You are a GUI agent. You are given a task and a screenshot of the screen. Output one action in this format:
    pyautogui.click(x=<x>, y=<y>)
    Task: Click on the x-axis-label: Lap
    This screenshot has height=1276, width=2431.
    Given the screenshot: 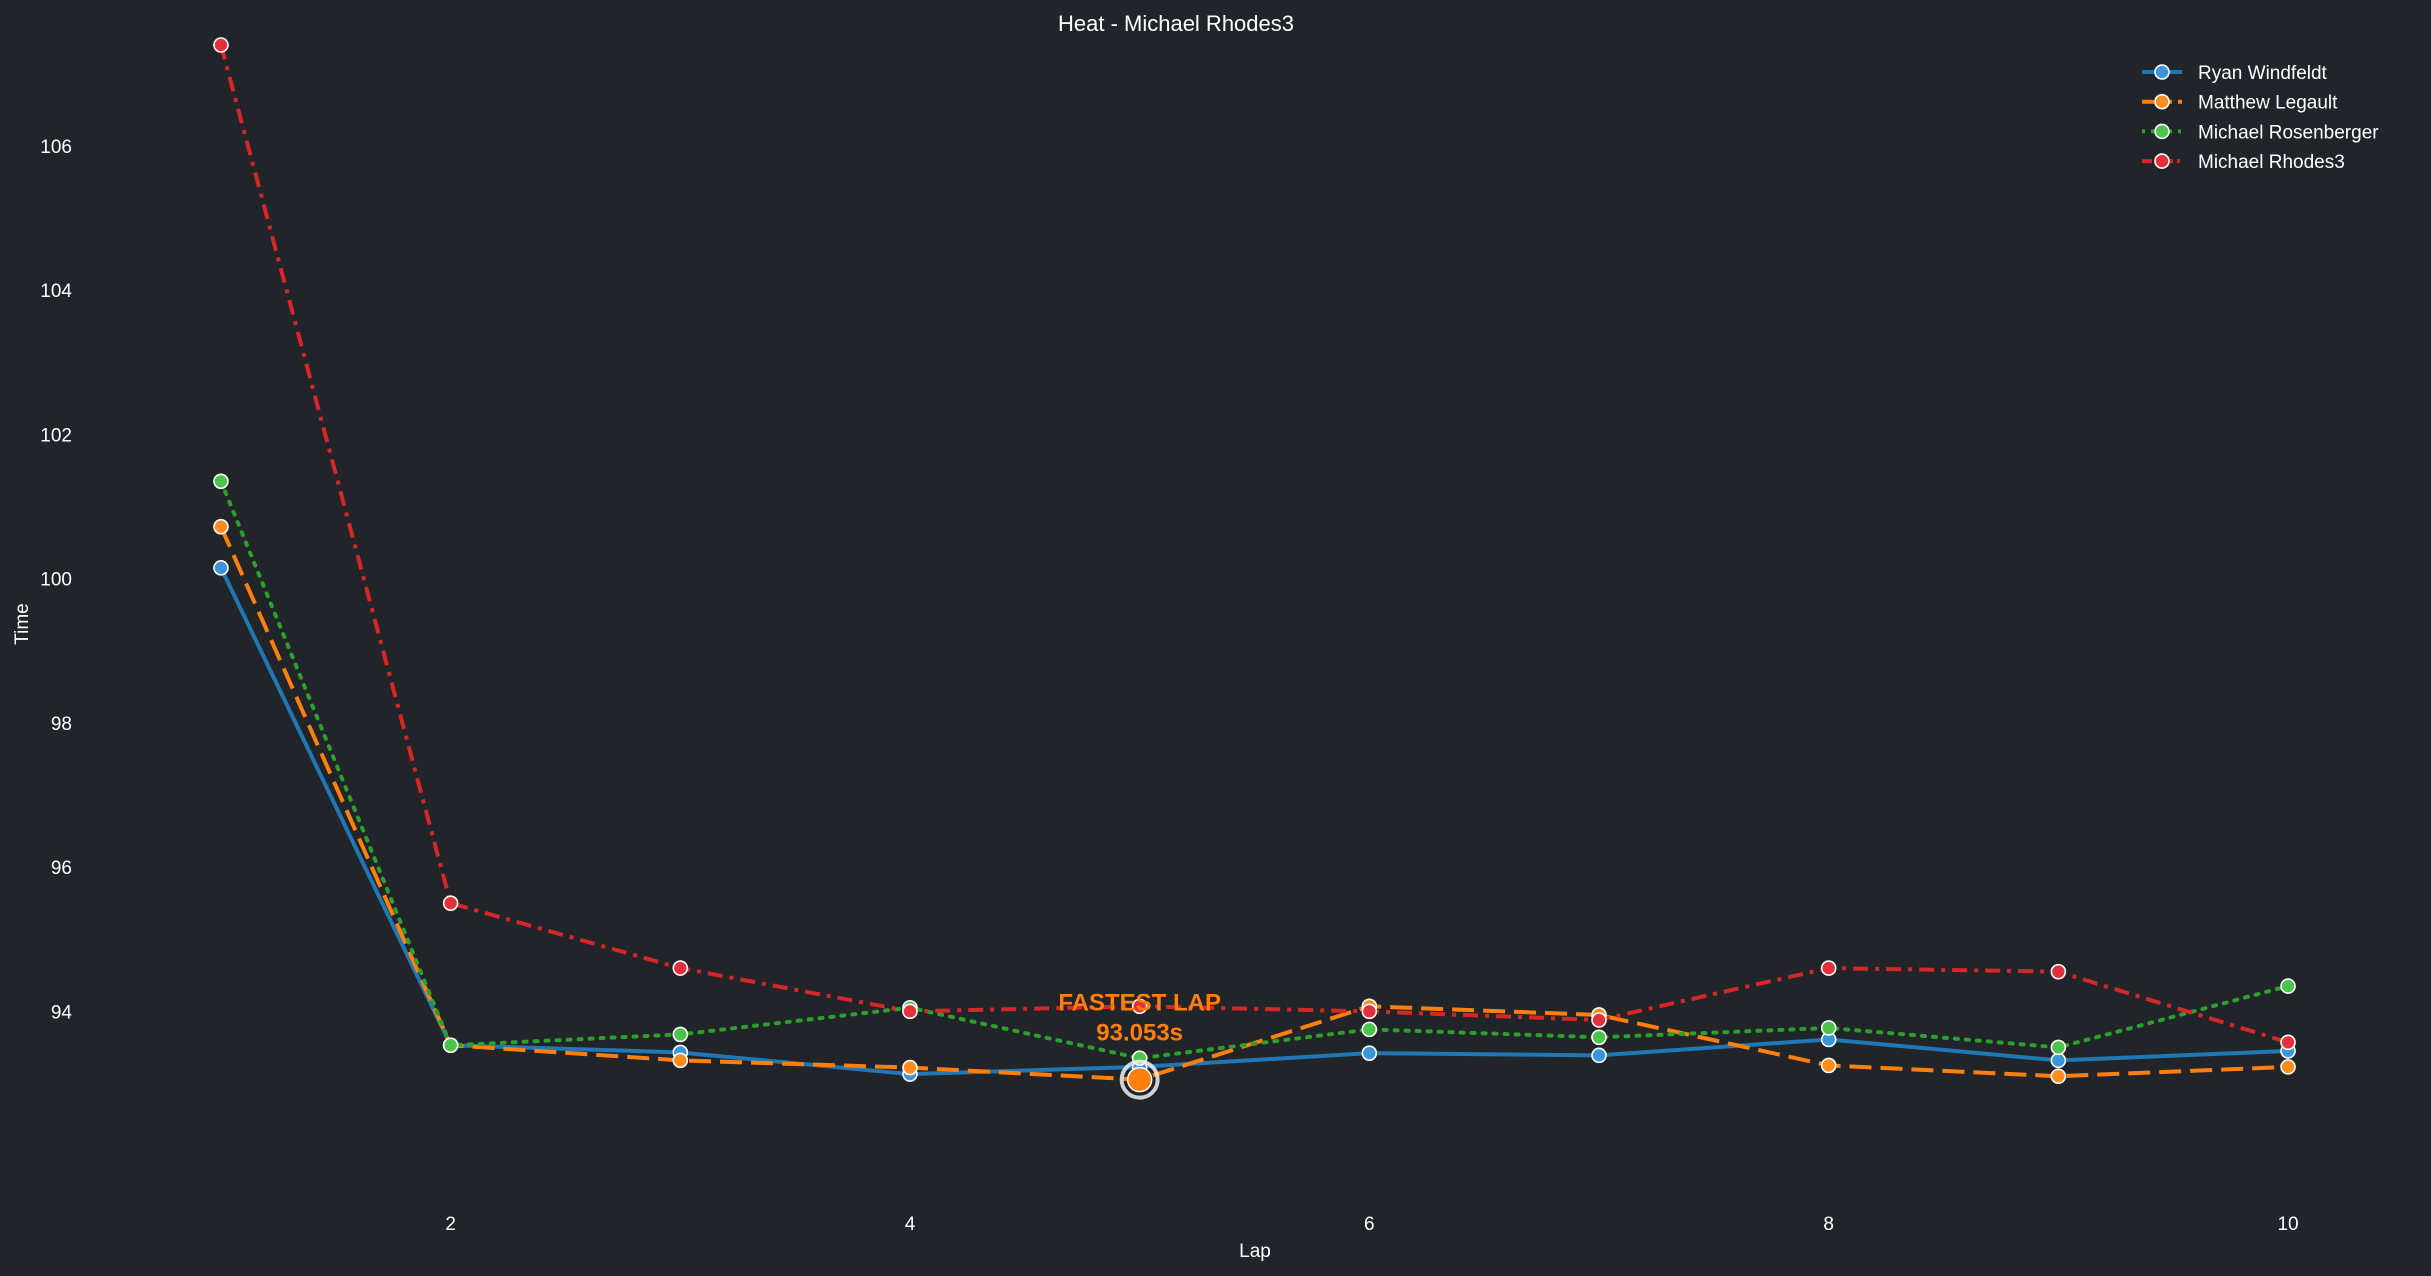 What is the action you would take?
    pyautogui.click(x=1255, y=1251)
    